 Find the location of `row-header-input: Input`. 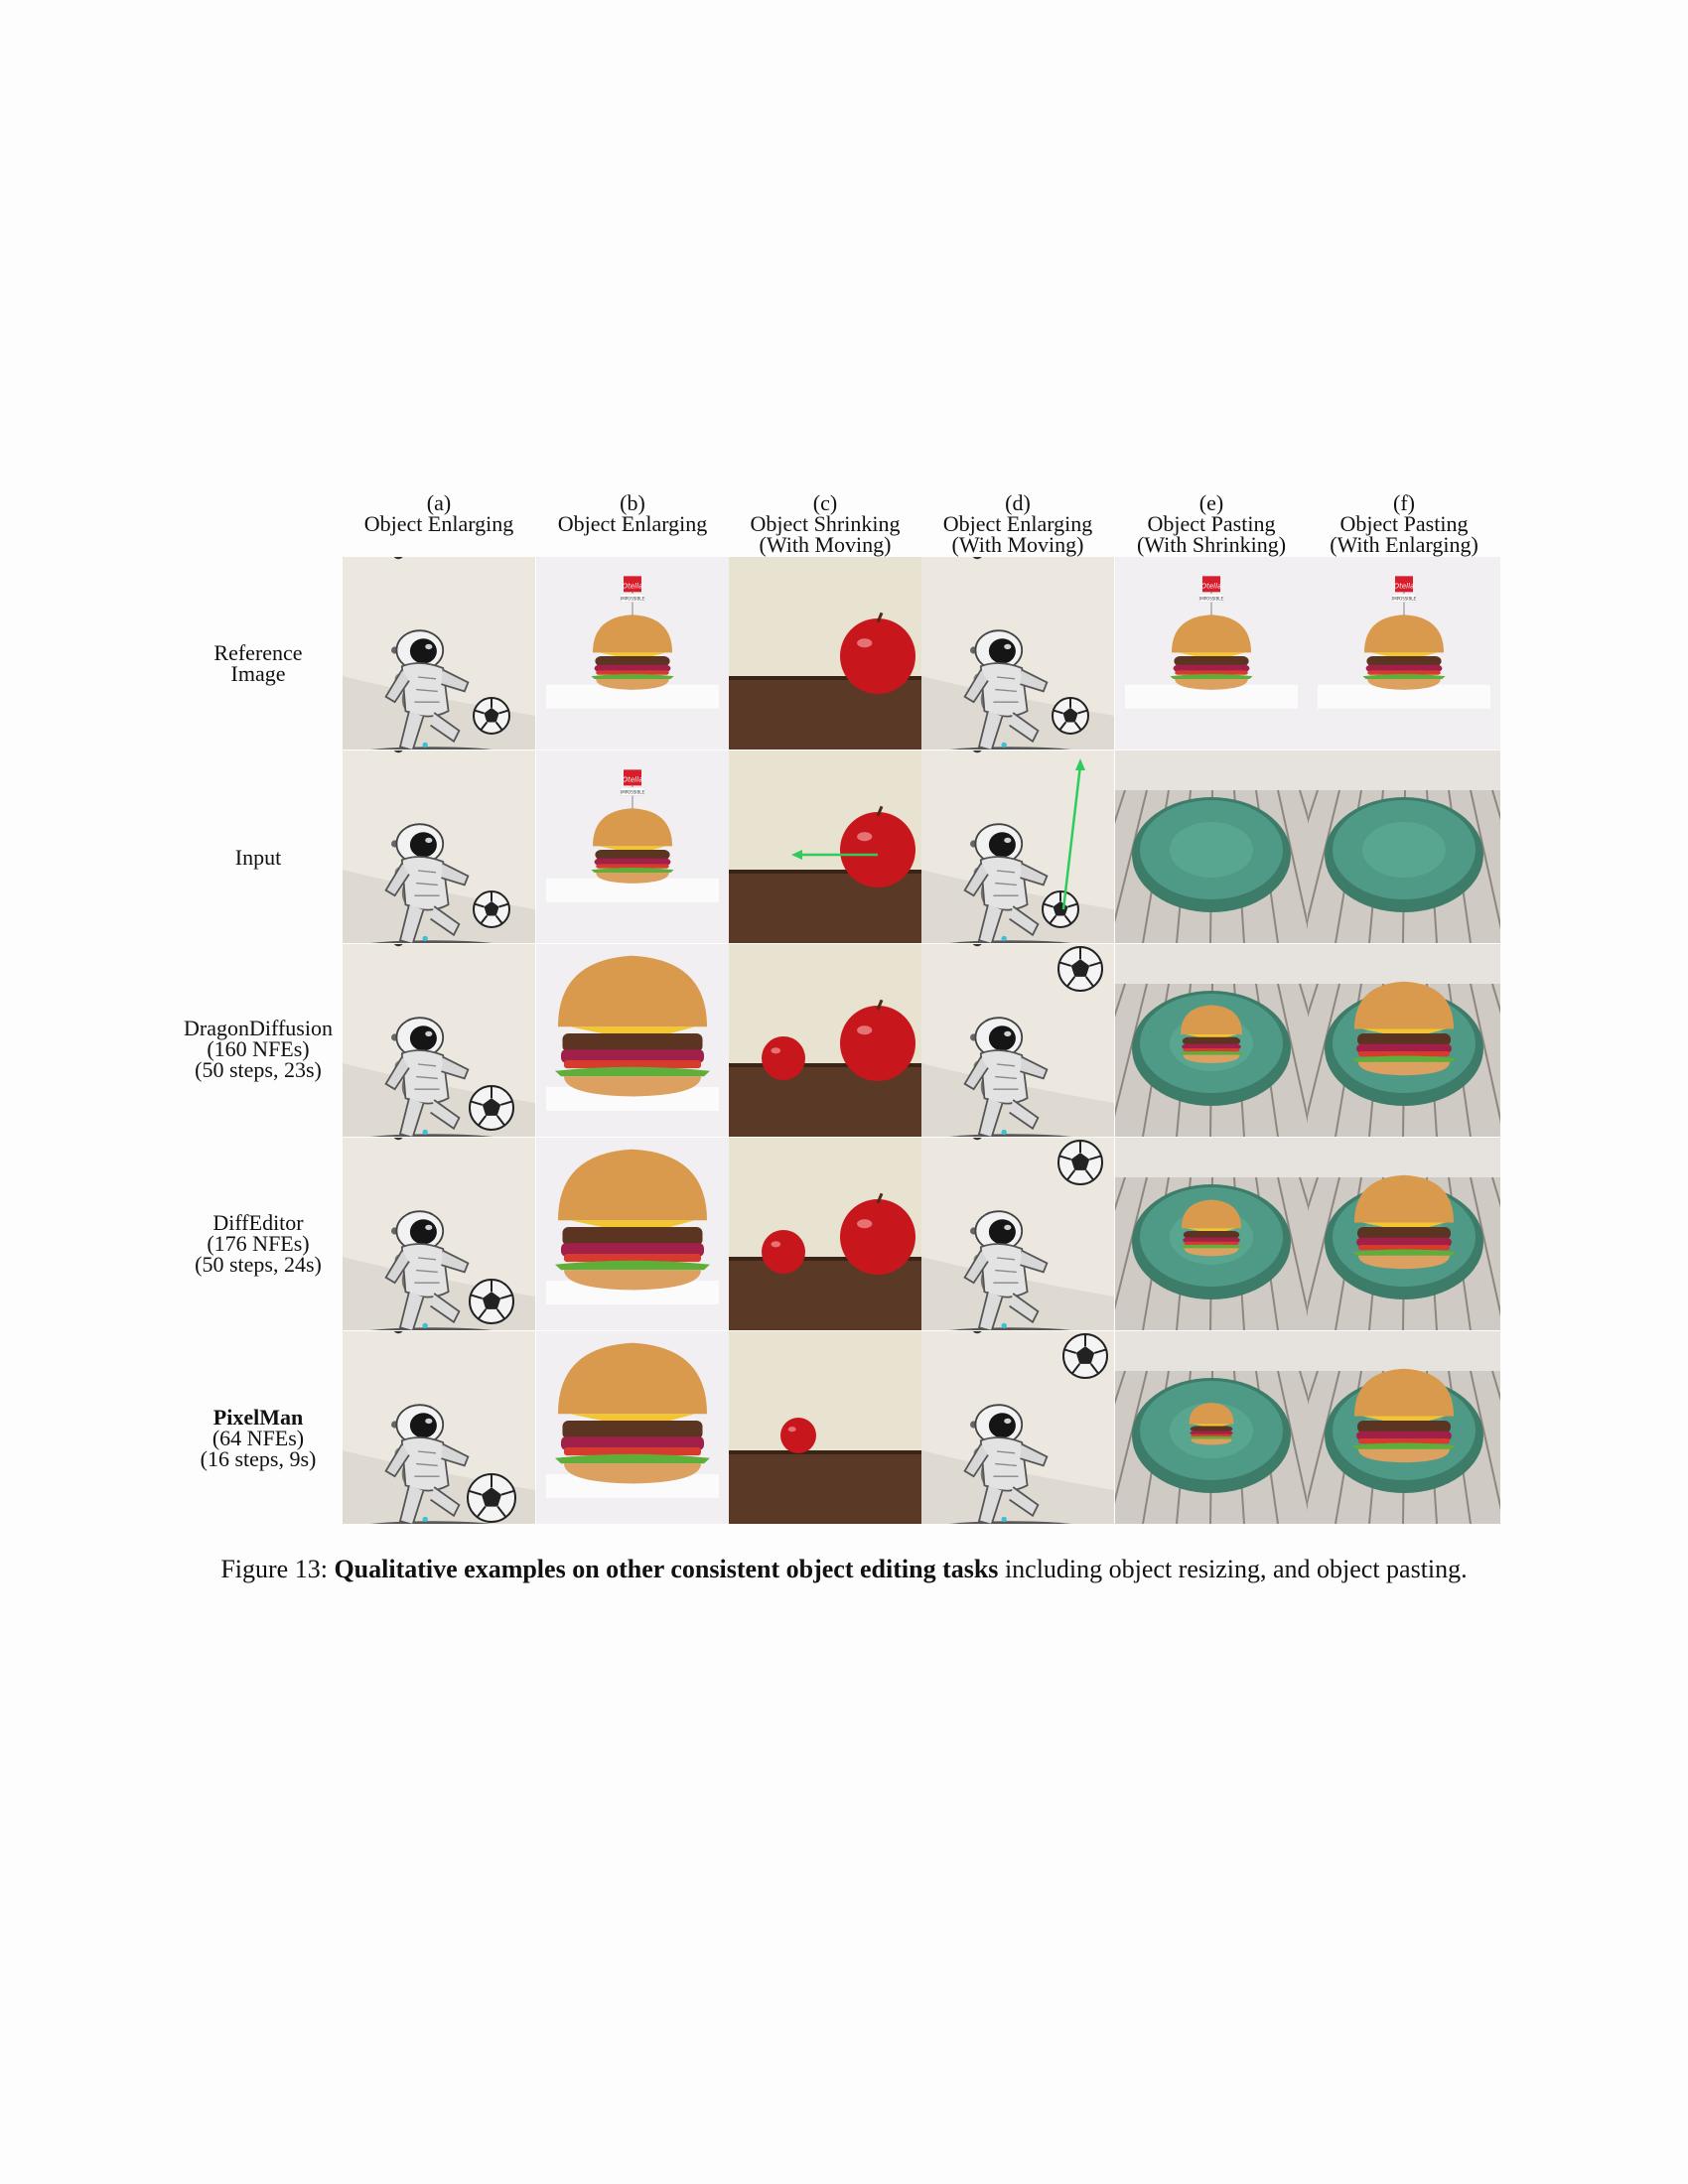

row-header-input: Input is located at coordinates (258, 857).